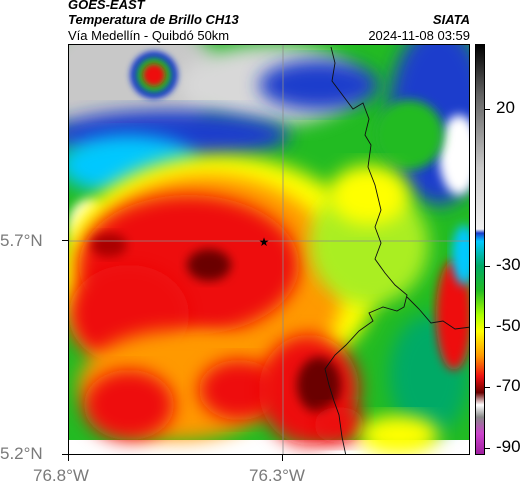  Describe the element at coordinates (480, 249) in the screenshot. I see `temperature-colorbar` at that location.